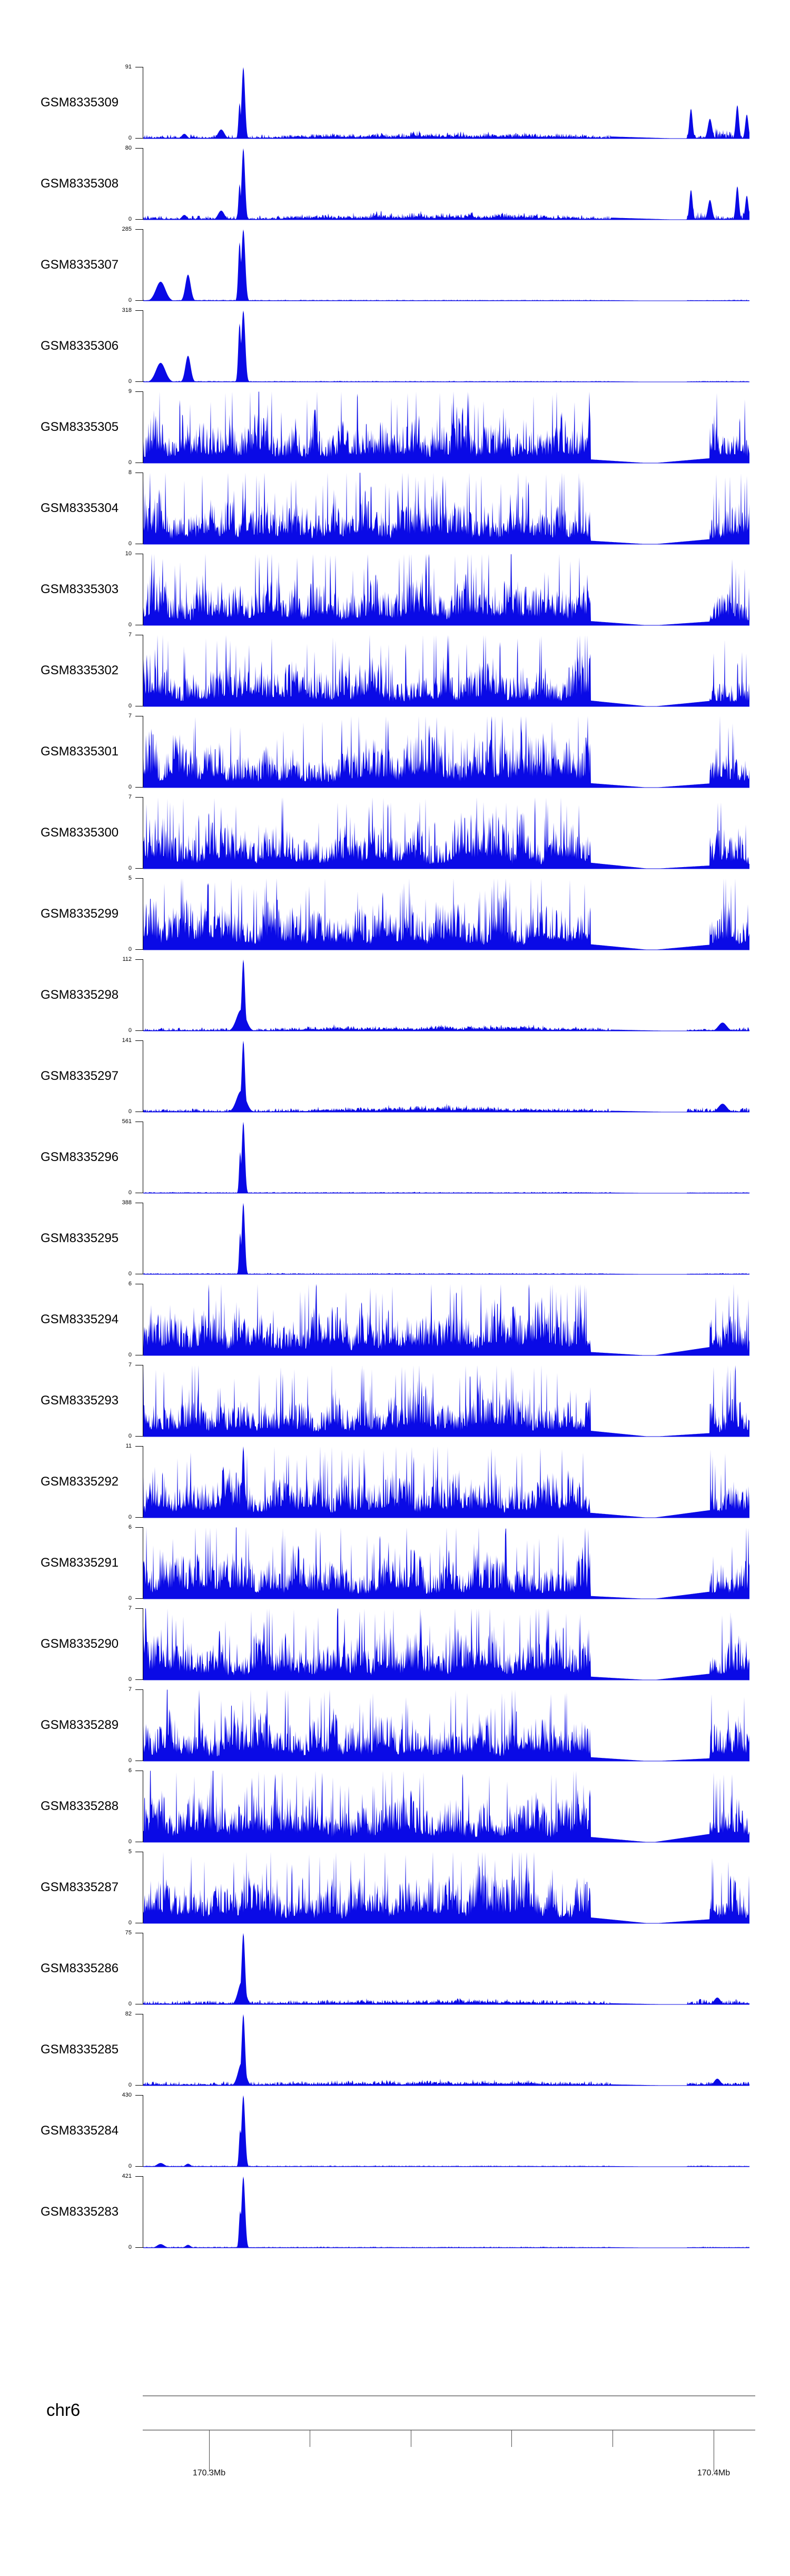 This screenshot has width=790, height=2576. I want to click on y-axis-max-value: 10, so click(128, 553).